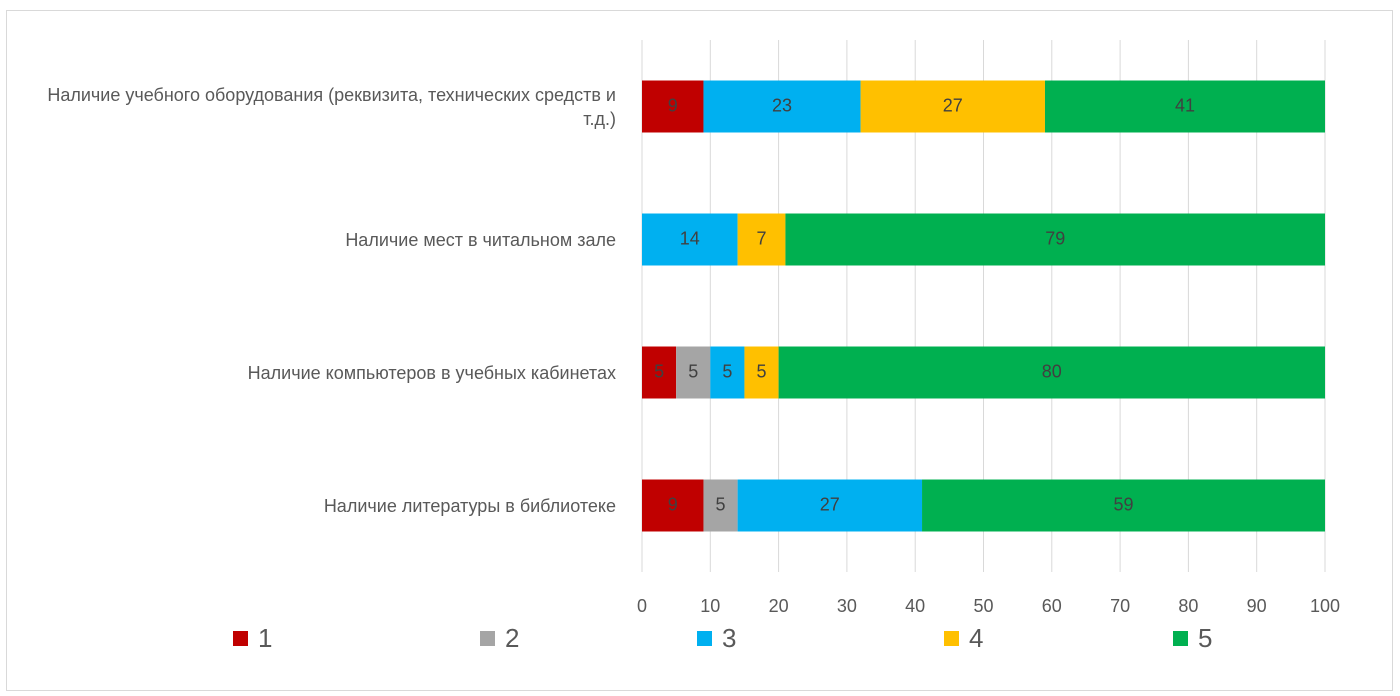 The height and width of the screenshot is (696, 1400). What do you see at coordinates (915, 606) in the screenshot?
I see `x-tick-label: 40` at bounding box center [915, 606].